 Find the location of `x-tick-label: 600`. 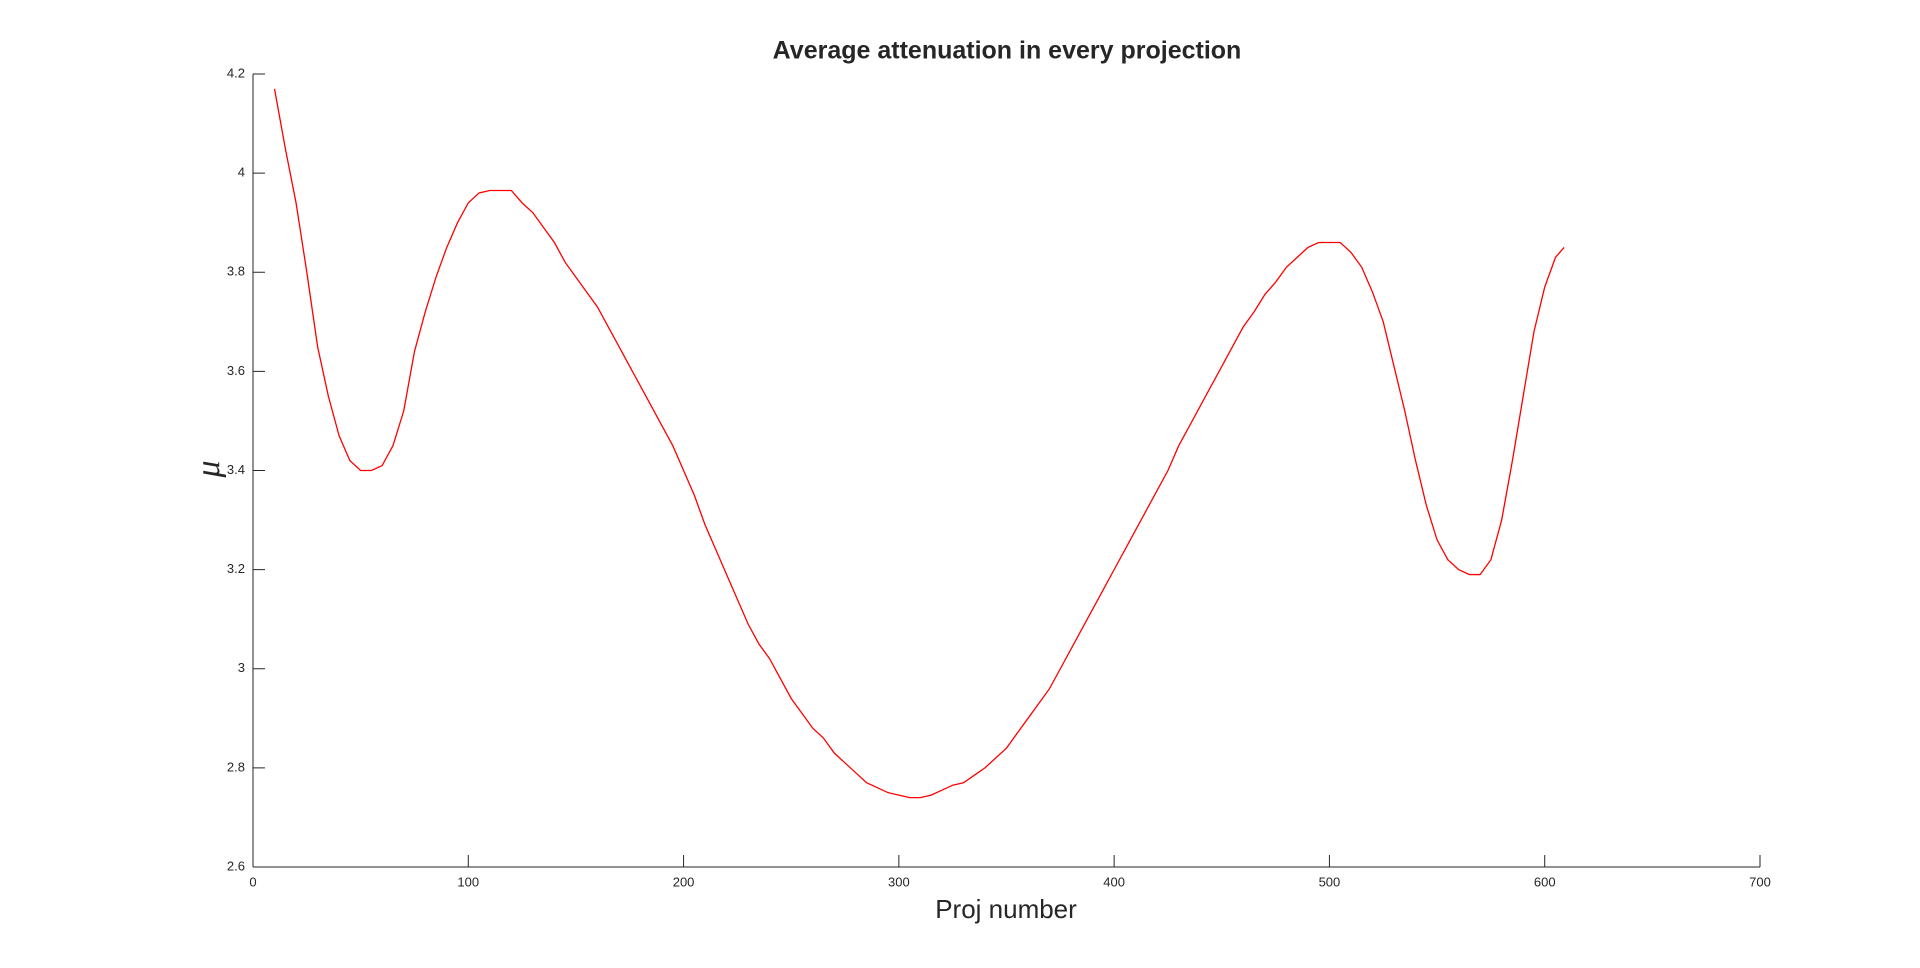

x-tick-label: 600 is located at coordinates (1545, 881).